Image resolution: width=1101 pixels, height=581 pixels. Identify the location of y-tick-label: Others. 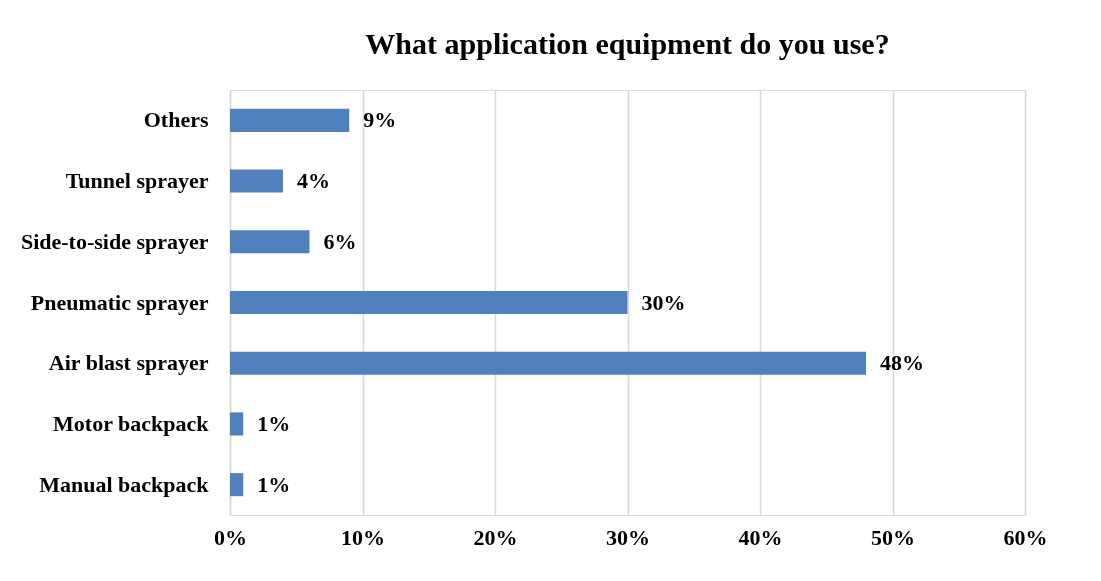
(176, 120).